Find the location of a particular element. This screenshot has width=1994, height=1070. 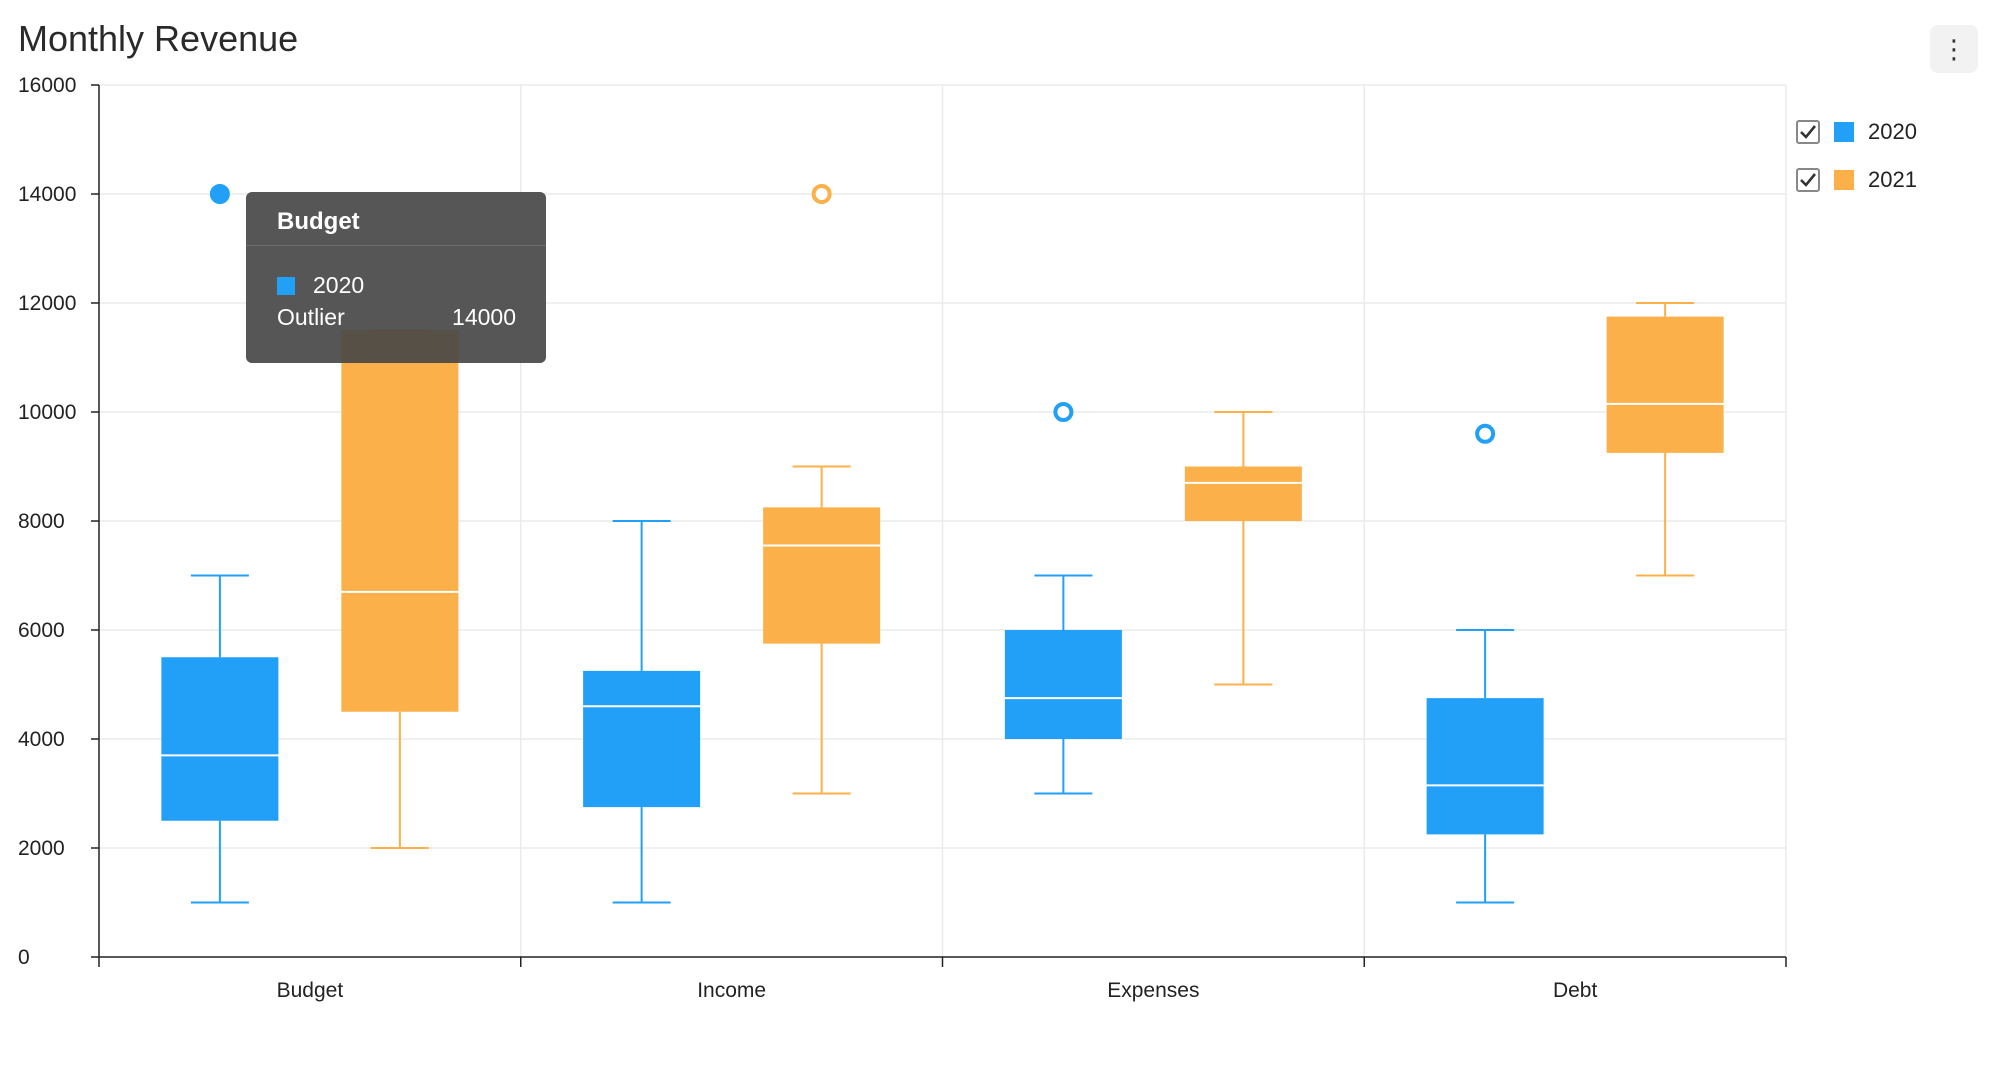

chart-menu-button: ⋮ is located at coordinates (1954, 49).